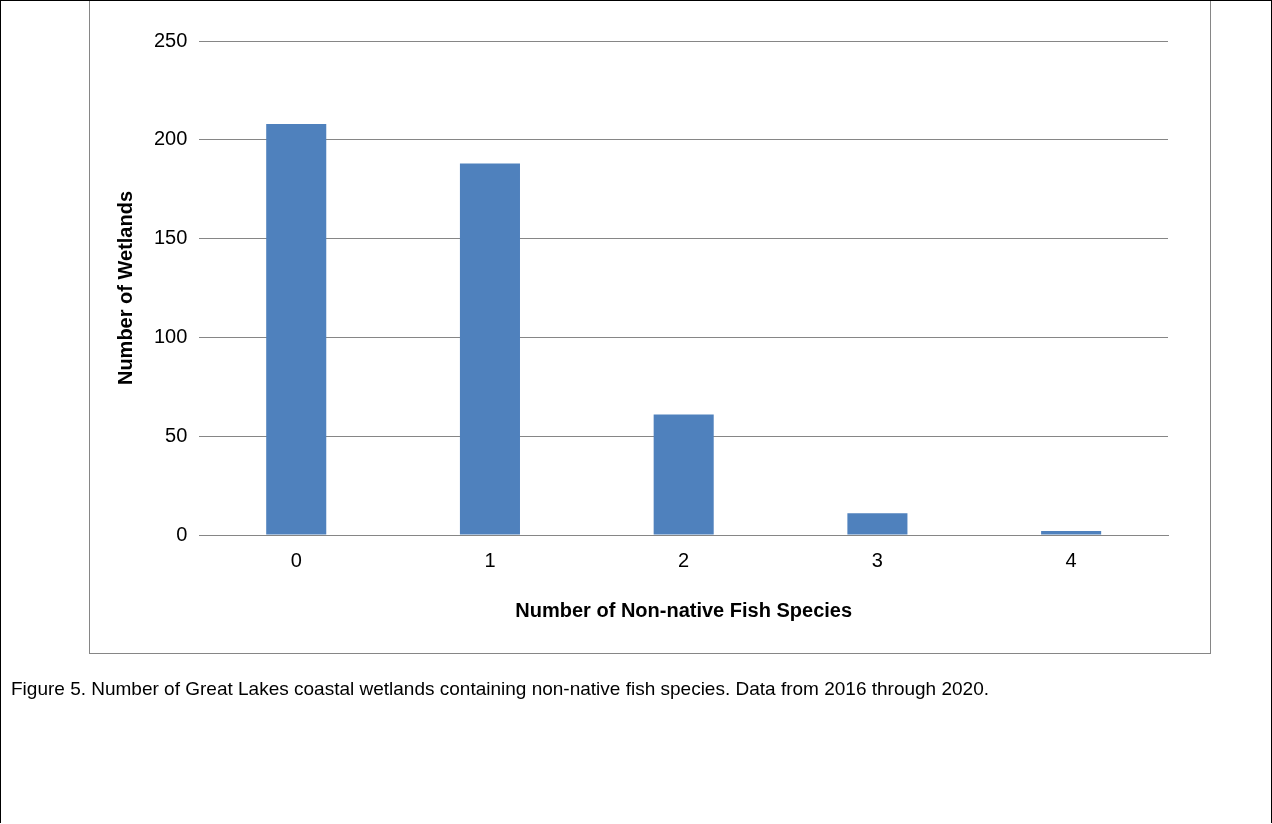 Image resolution: width=1272 pixels, height=824 pixels. I want to click on y-axis-title: Number of Wetlands, so click(124, 288).